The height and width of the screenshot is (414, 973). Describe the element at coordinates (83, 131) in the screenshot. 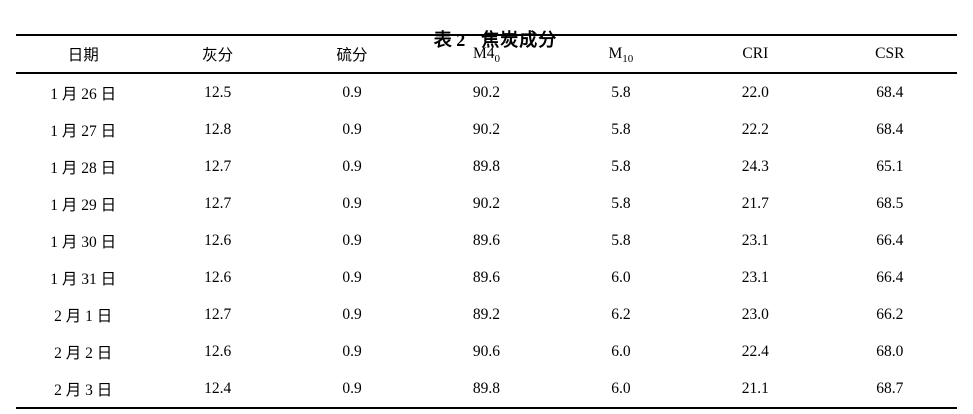

I see `date-cell: 1 月 27 日` at that location.